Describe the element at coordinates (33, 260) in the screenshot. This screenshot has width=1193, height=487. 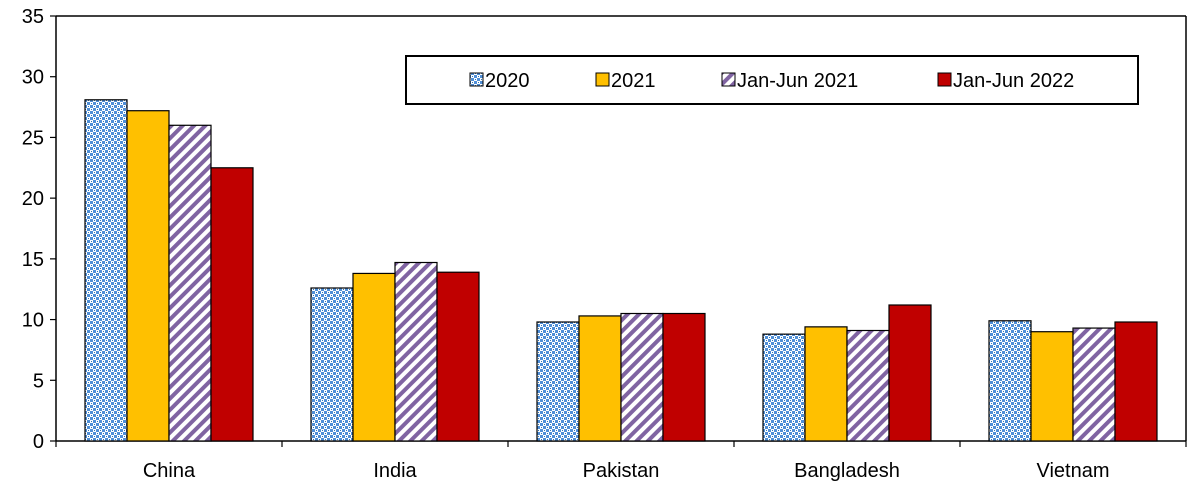
I see `y-tick-label: 15` at that location.